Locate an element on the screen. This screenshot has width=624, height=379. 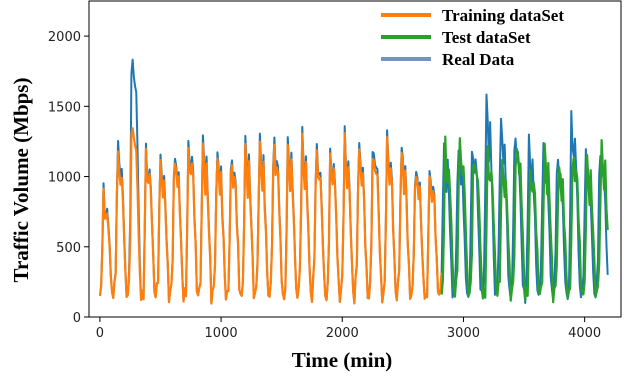
y-tick-label: 0 is located at coordinates (77, 318).